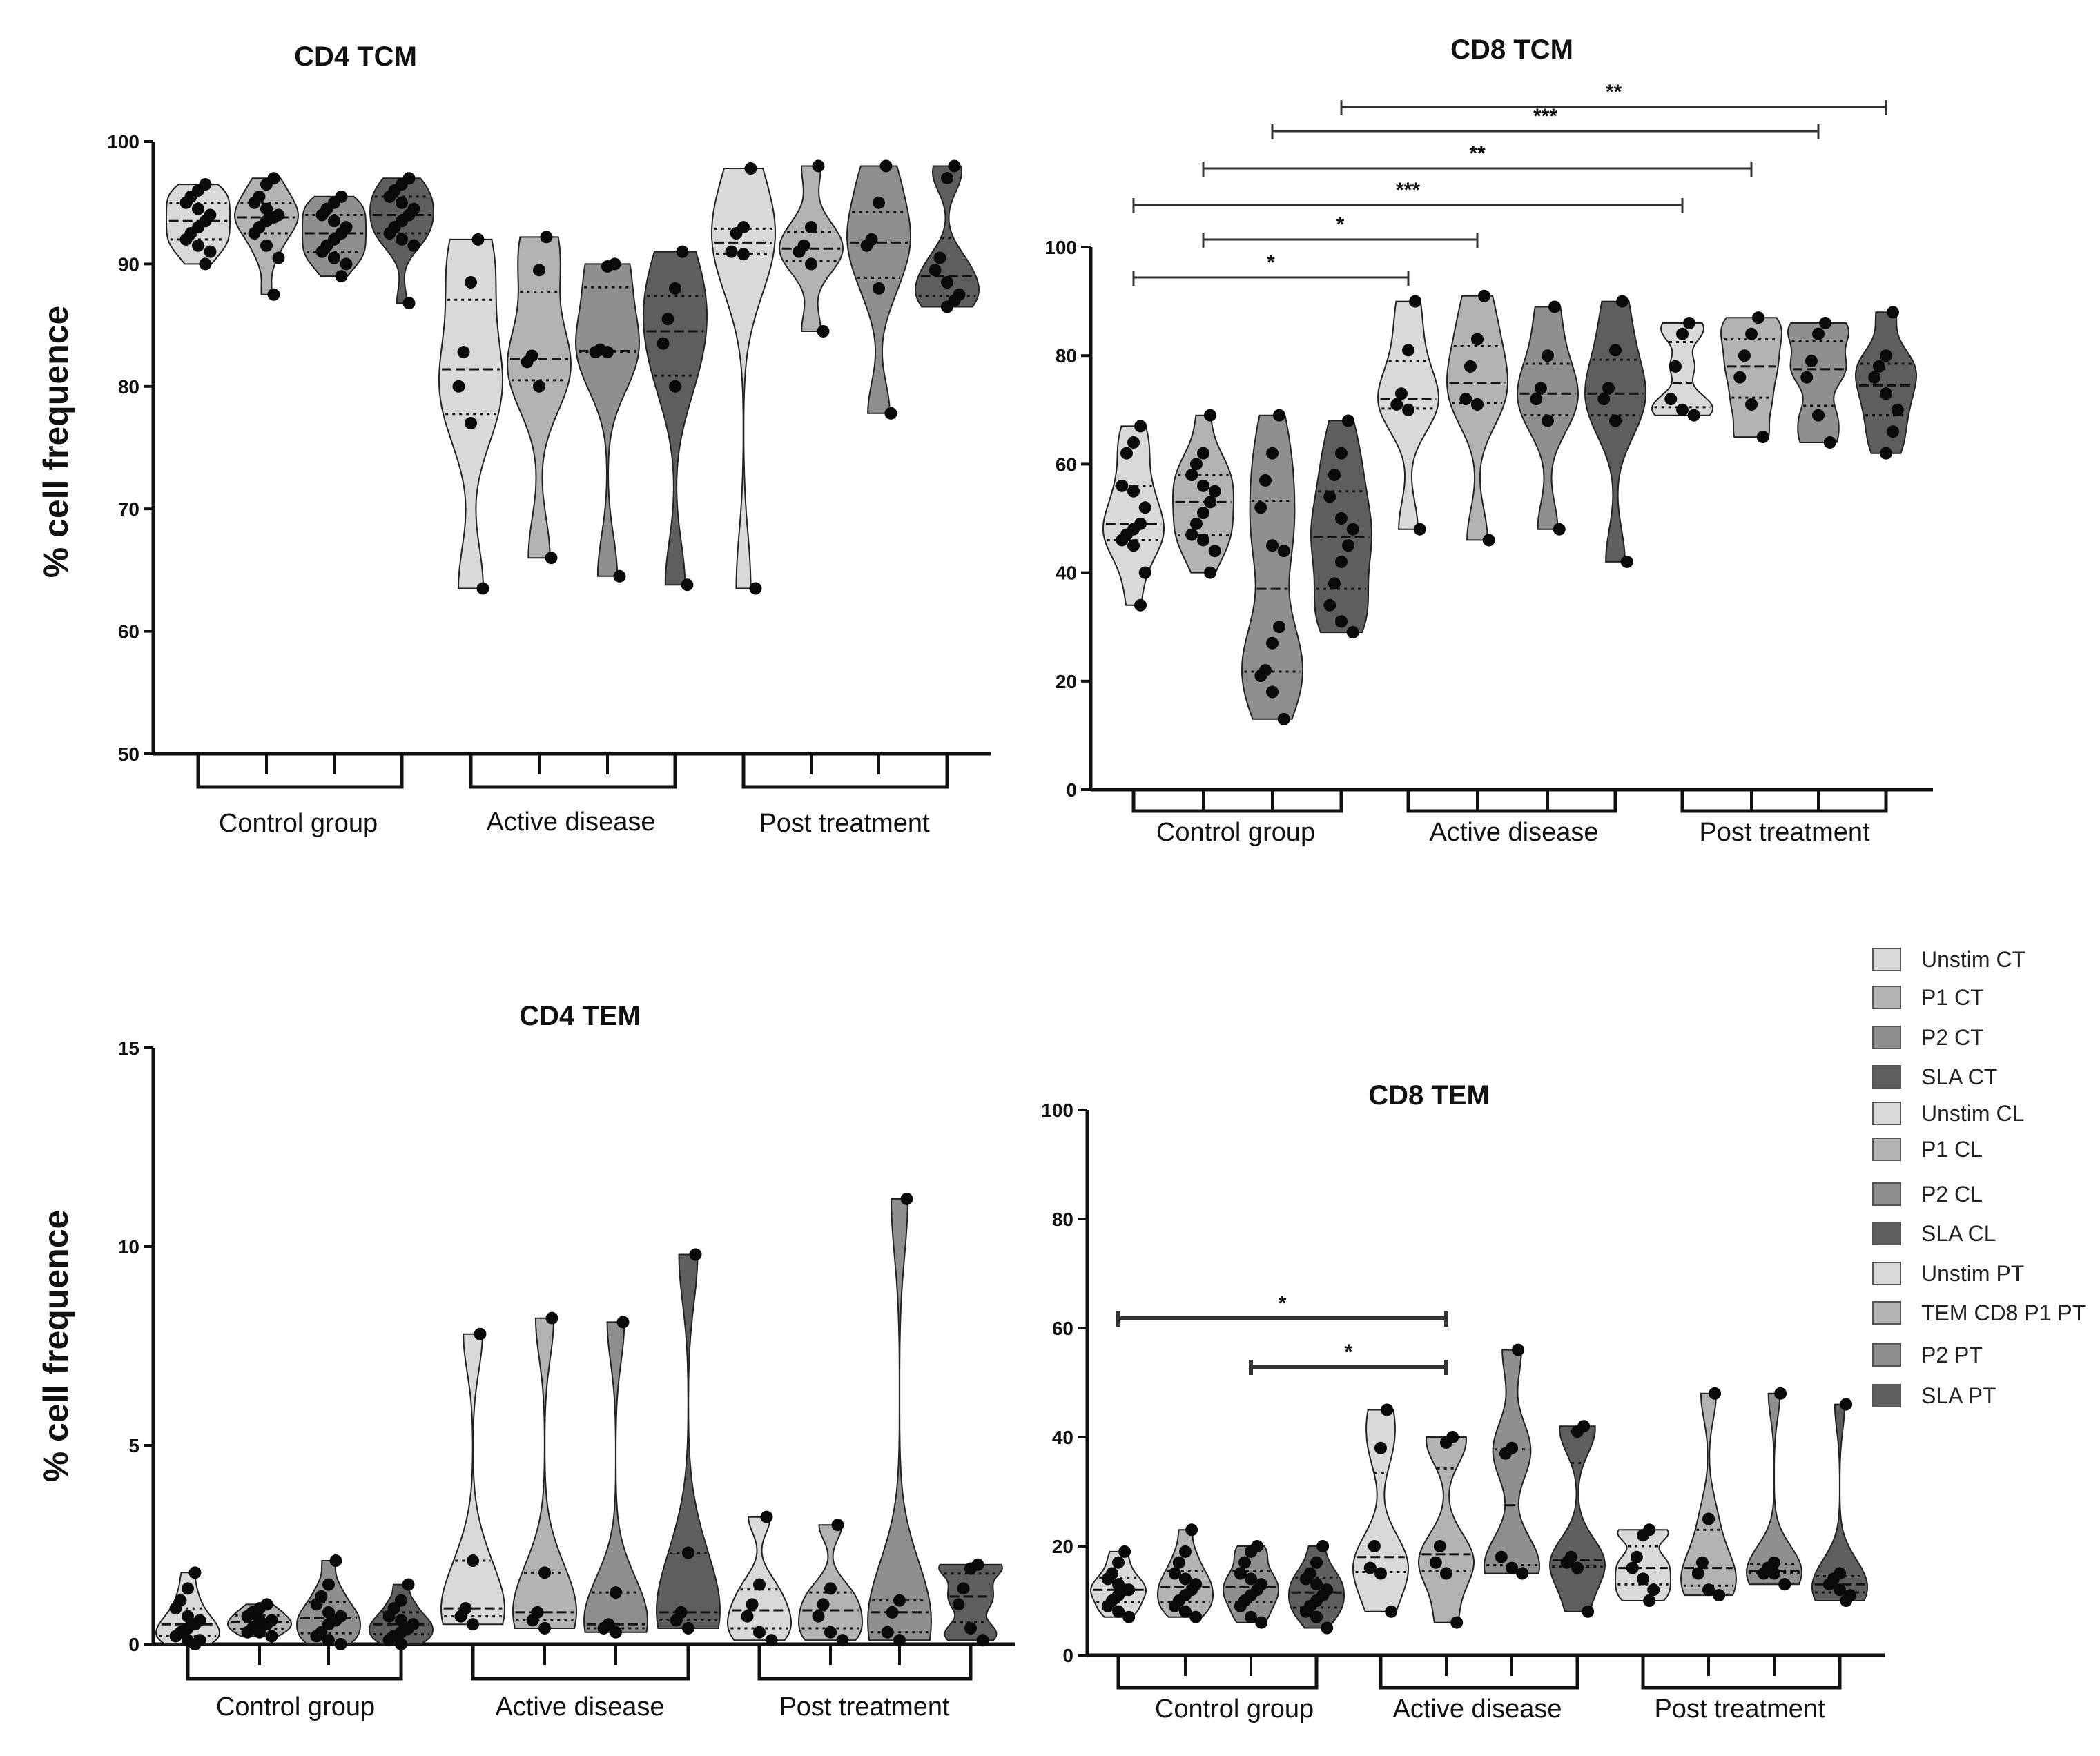 The width and height of the screenshot is (2100, 1756). What do you see at coordinates (1952, 1037) in the screenshot?
I see `legend-label: P2 CT` at bounding box center [1952, 1037].